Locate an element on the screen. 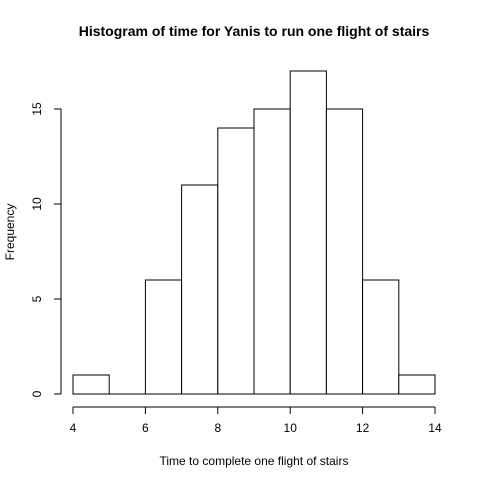  y-tick-label-0: 0 is located at coordinates (37, 393).